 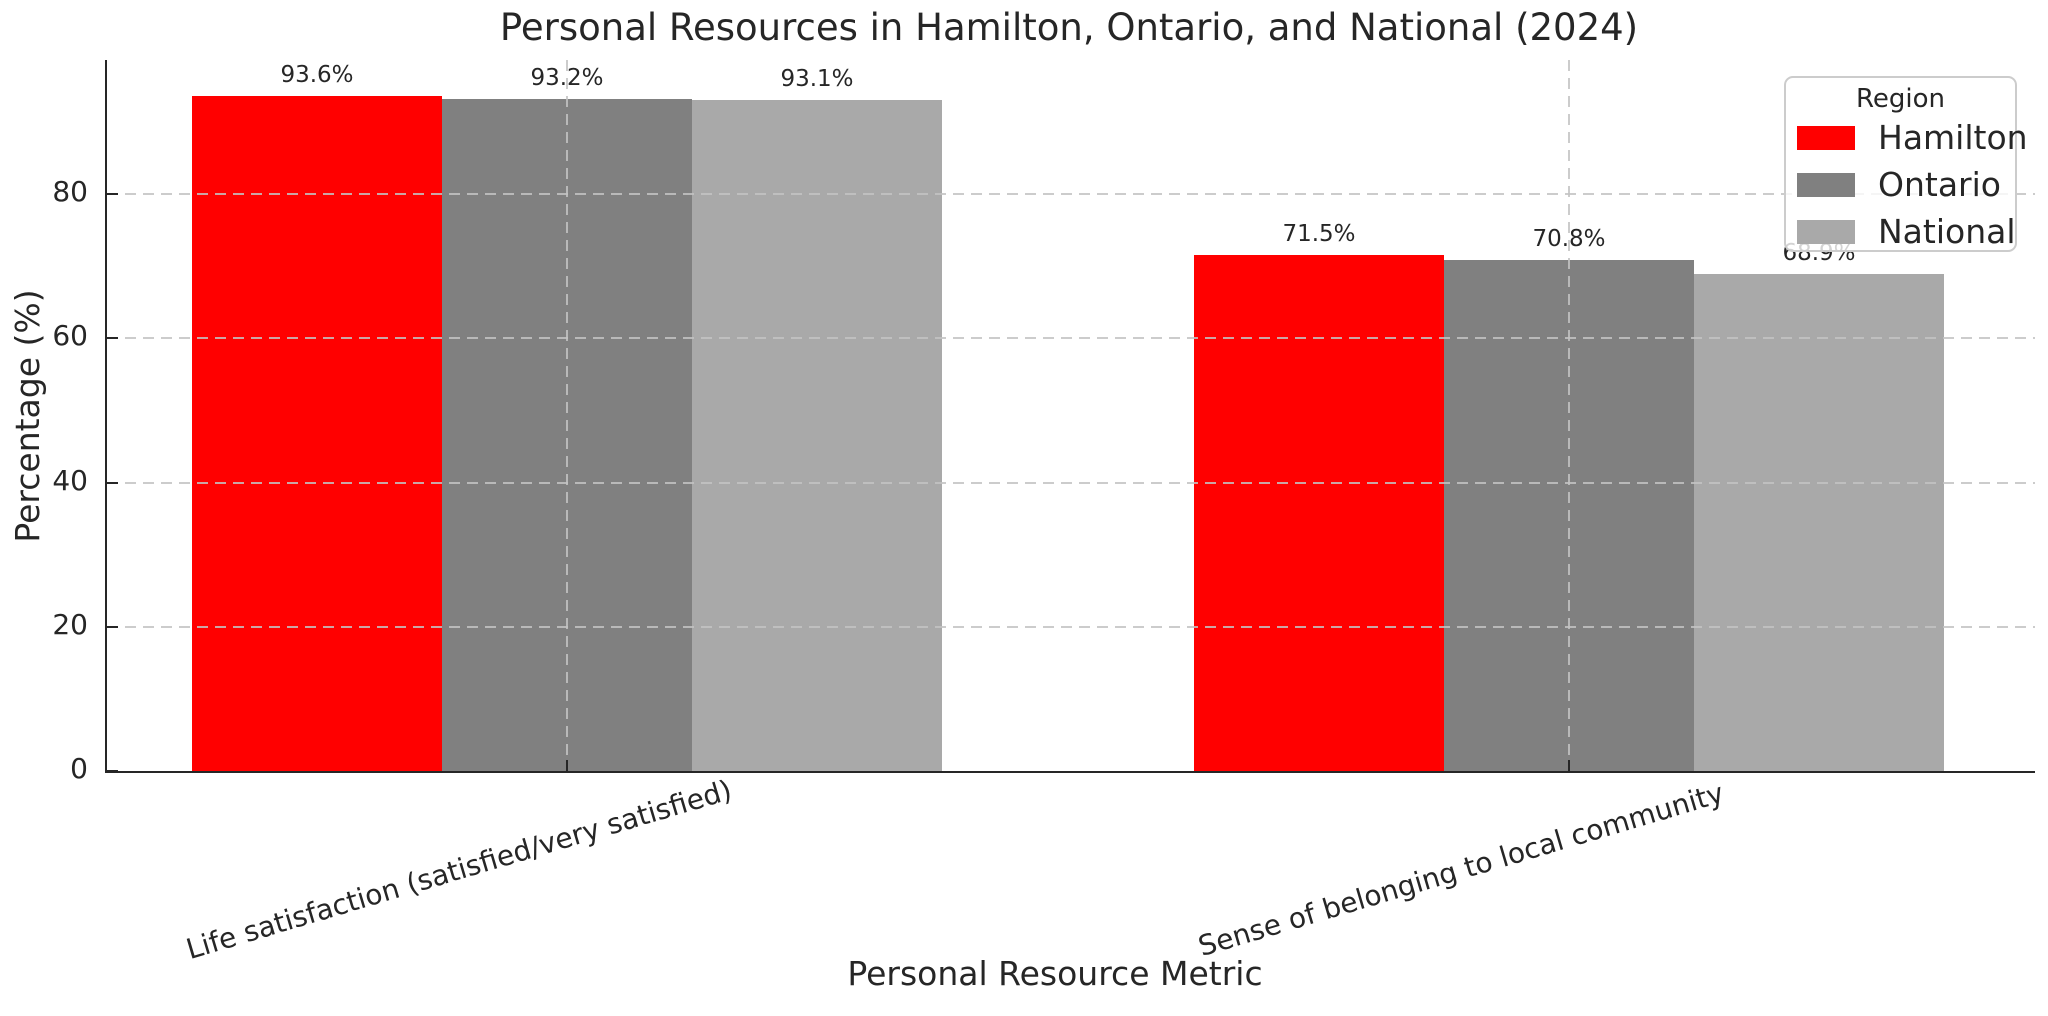 What do you see at coordinates (1900, 99) in the screenshot?
I see `legend-title: Region` at bounding box center [1900, 99].